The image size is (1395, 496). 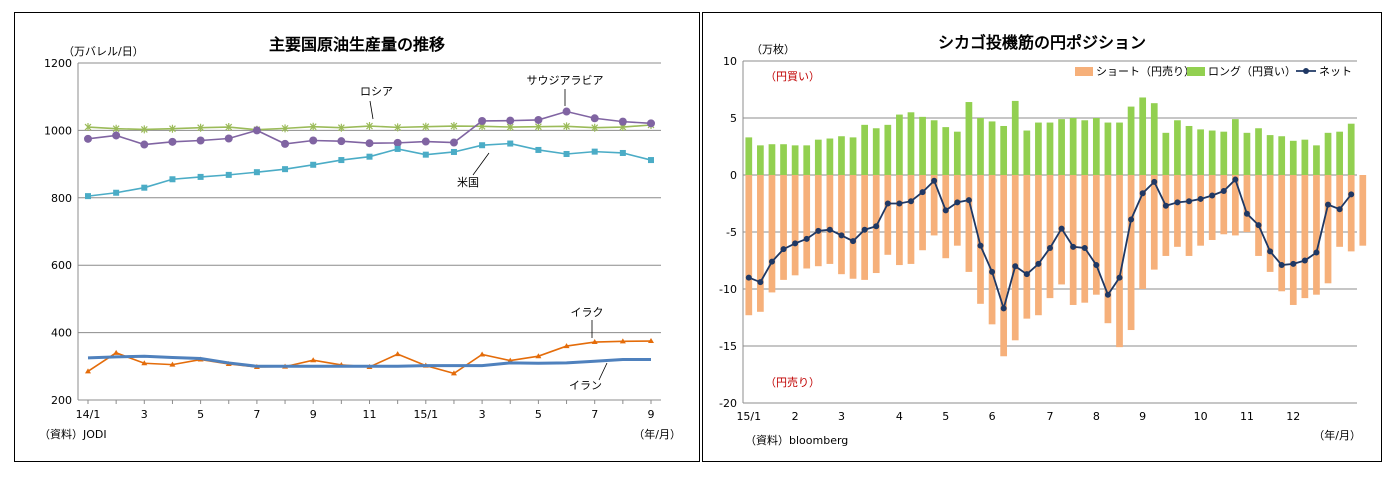 What do you see at coordinates (796, 440) in the screenshot?
I see `source-label: （資料）bloomberg` at bounding box center [796, 440].